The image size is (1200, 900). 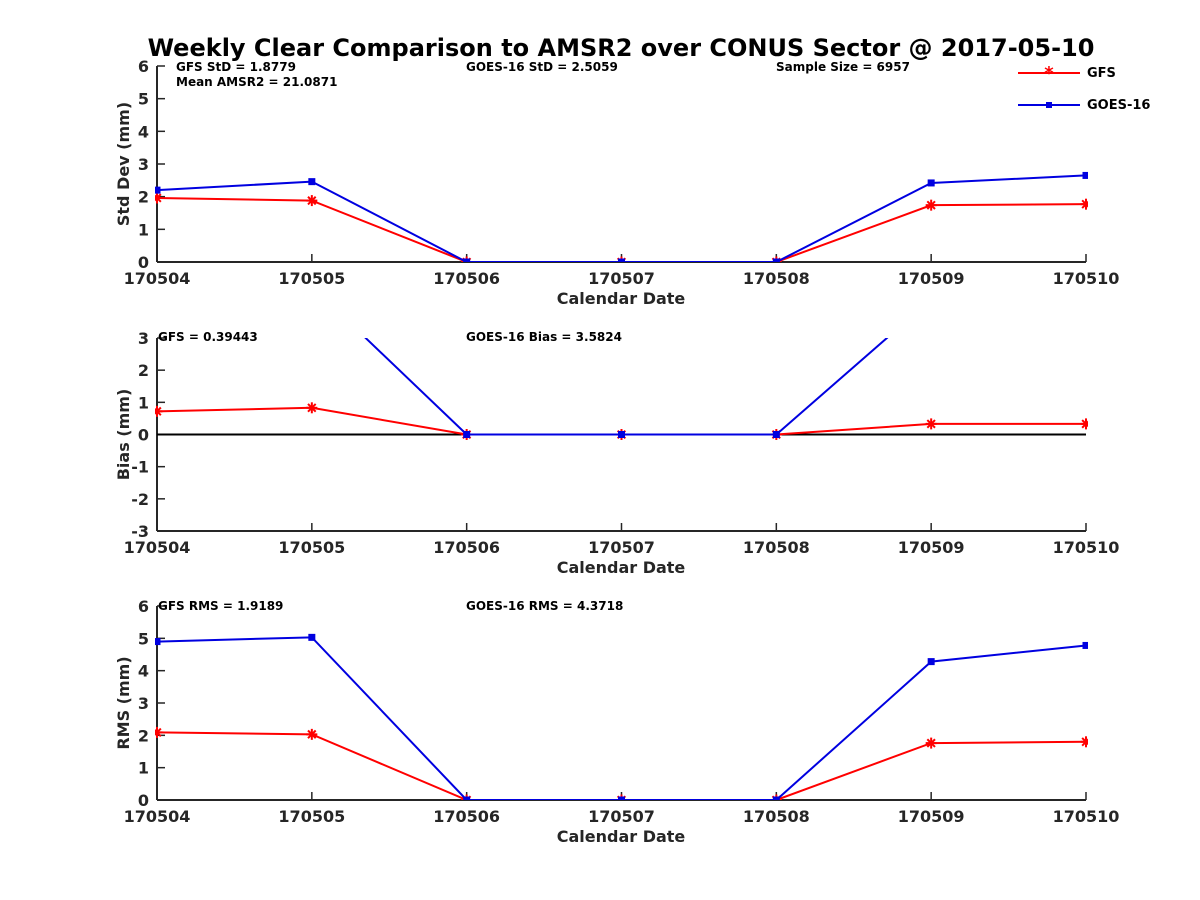 What do you see at coordinates (123, 435) in the screenshot?
I see `y-axis-label: Bias (mm)` at bounding box center [123, 435].